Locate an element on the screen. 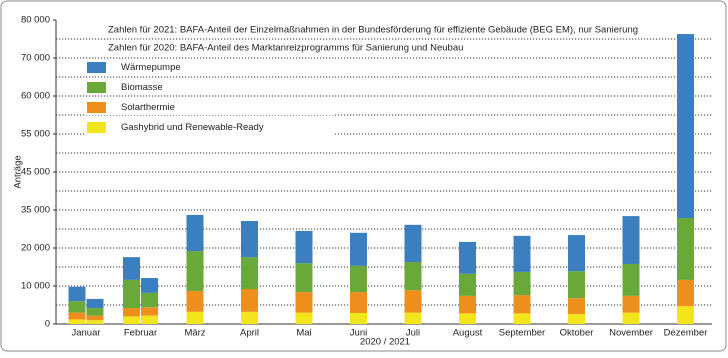 Image resolution: width=728 pixels, height=358 pixels. x-tick-label: Dezember is located at coordinates (686, 333).